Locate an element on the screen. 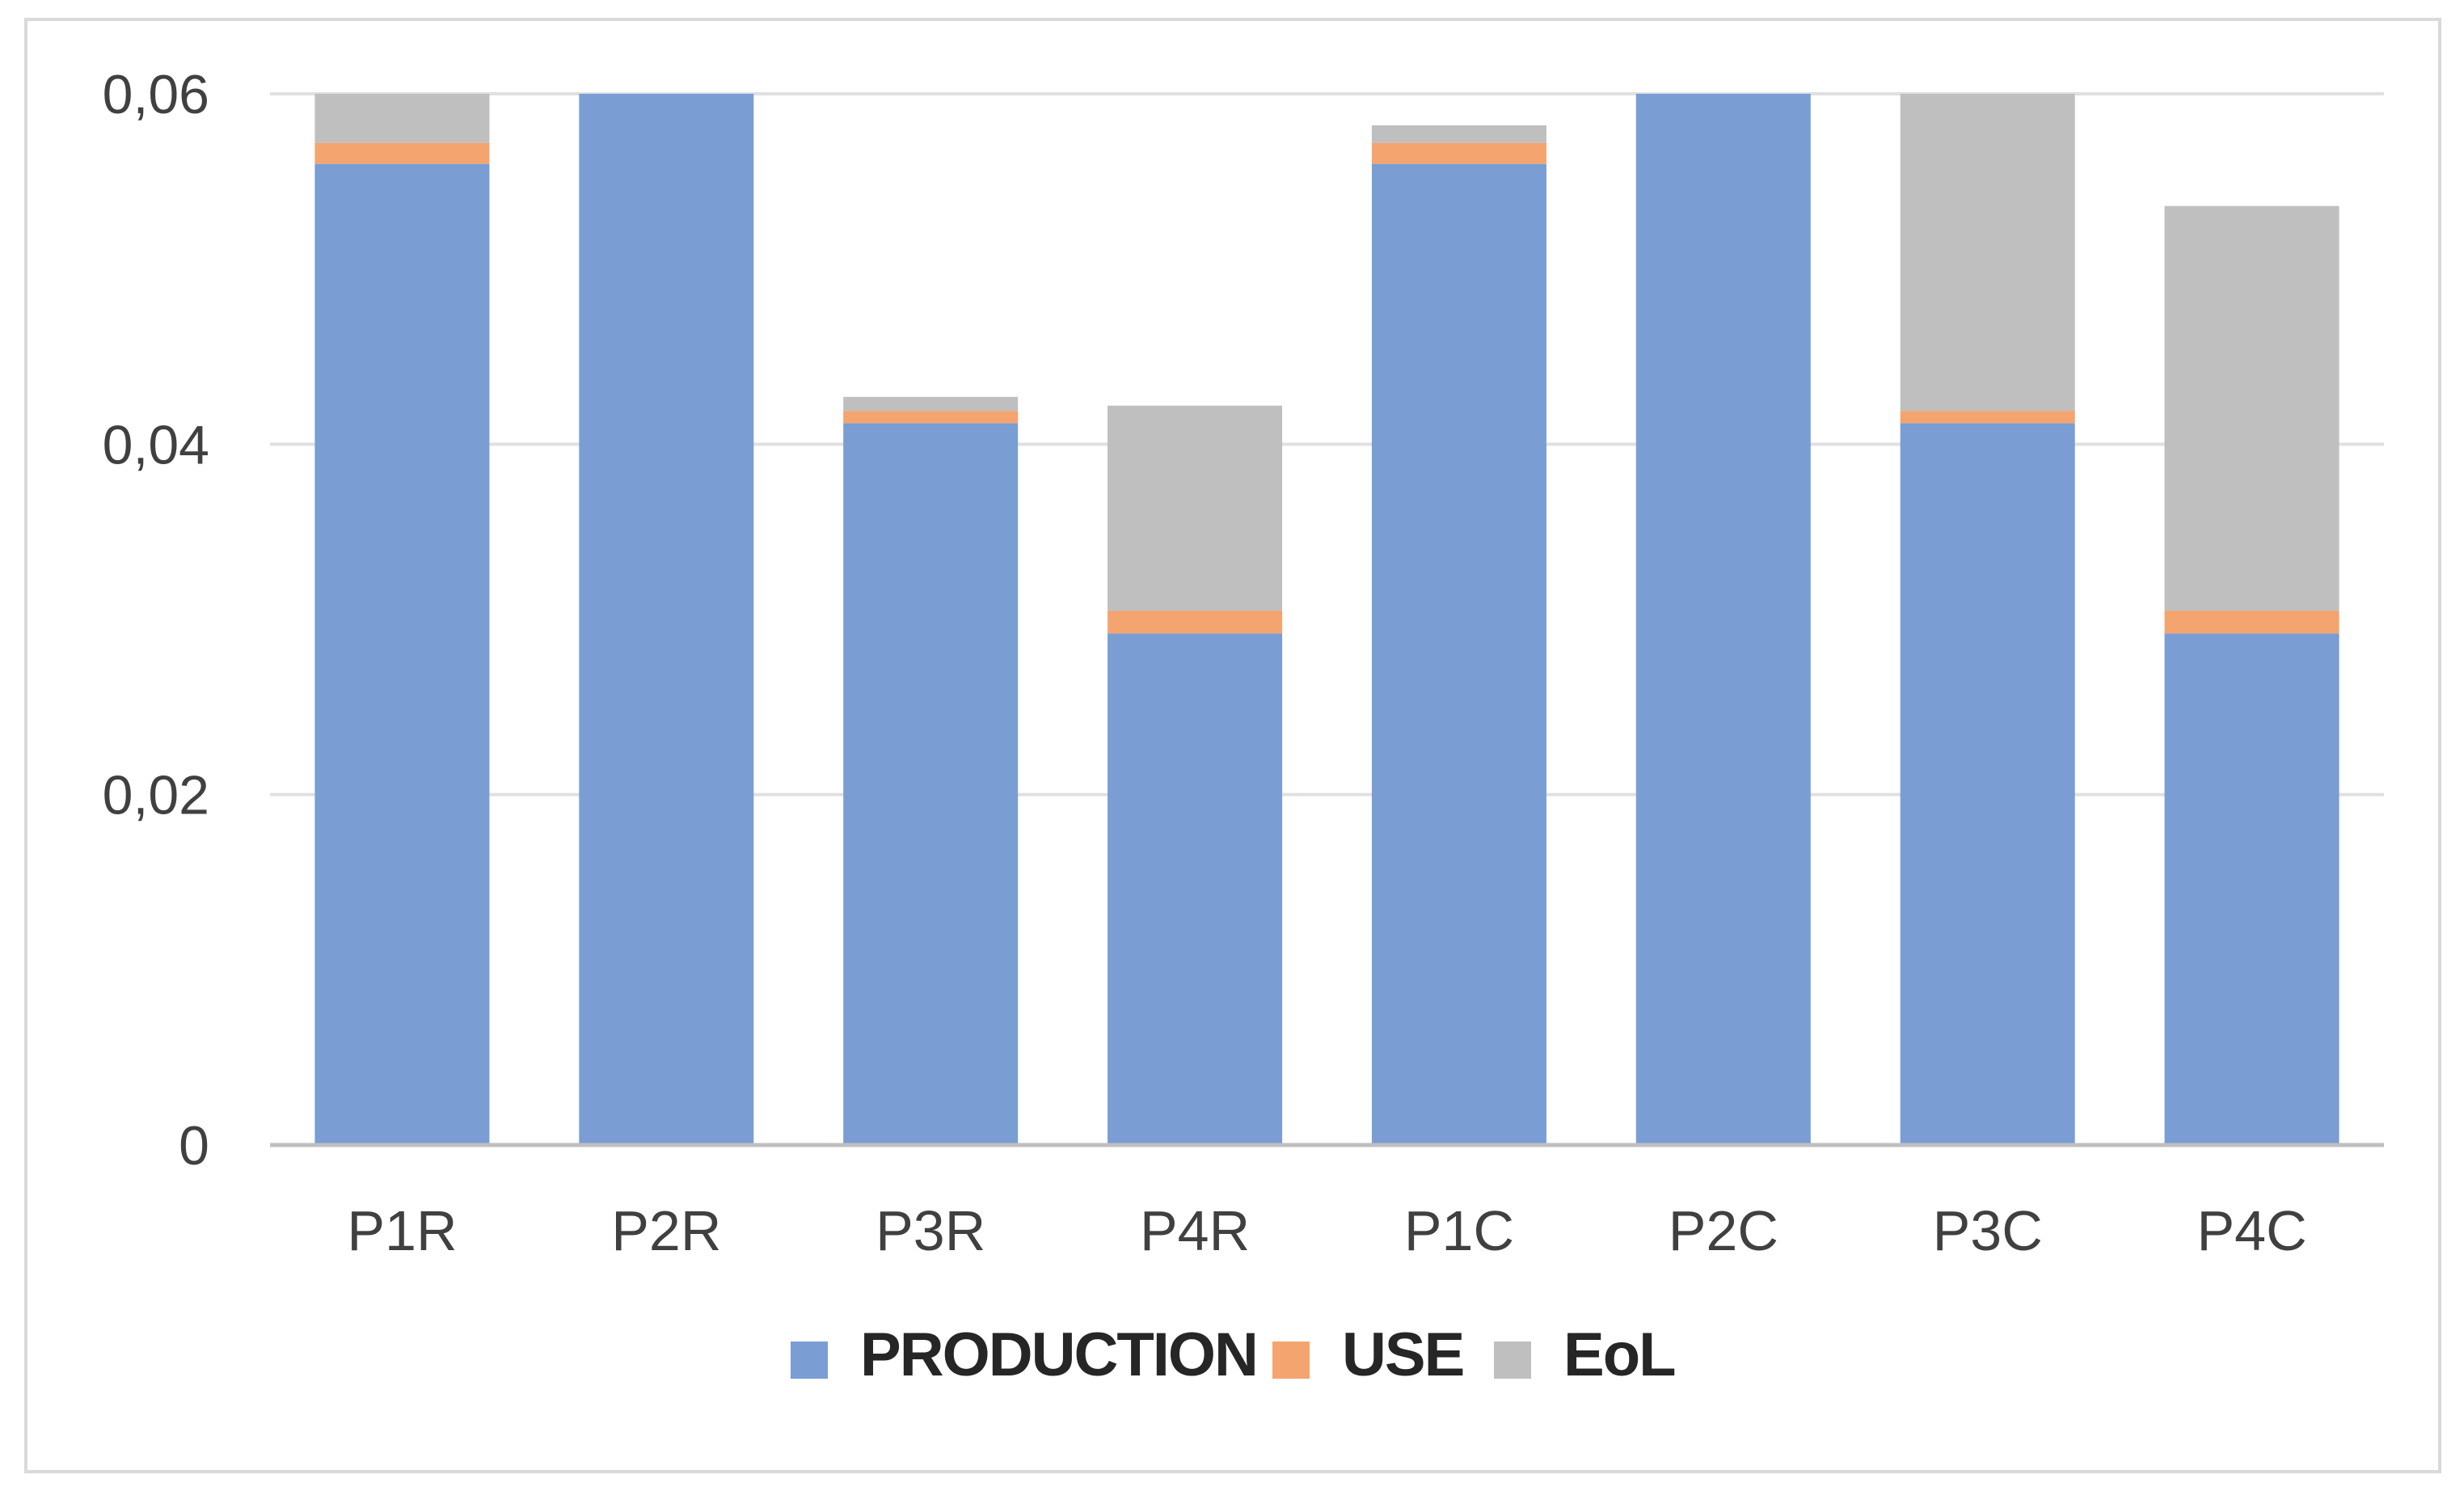 The width and height of the screenshot is (2464, 1500). x-tick-label: P2R is located at coordinates (666, 1230).